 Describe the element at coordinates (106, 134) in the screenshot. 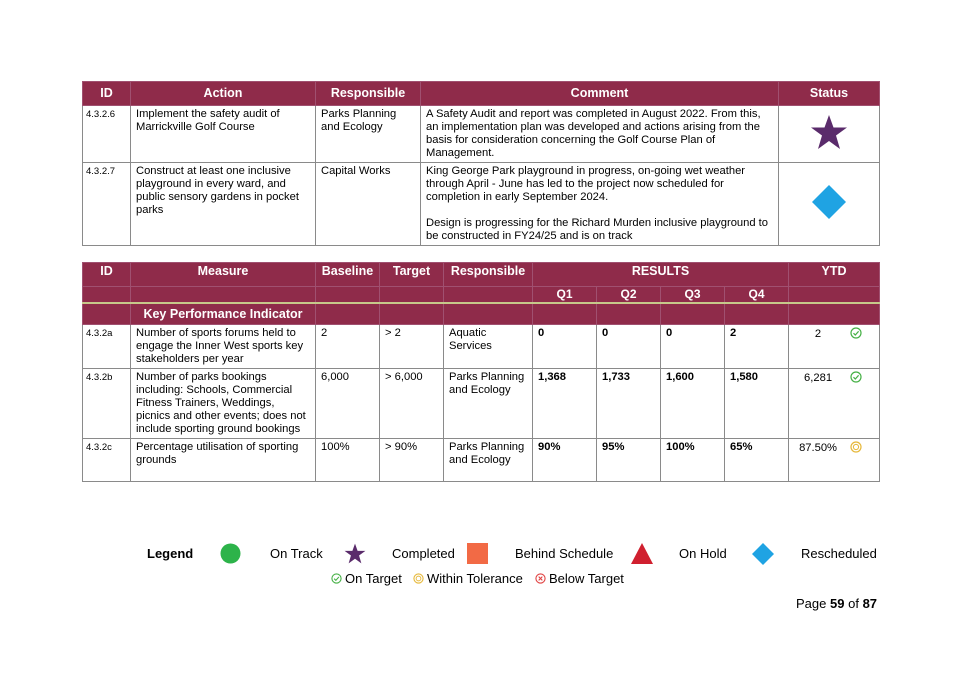

I see `row-id: 4.3.2.6` at that location.